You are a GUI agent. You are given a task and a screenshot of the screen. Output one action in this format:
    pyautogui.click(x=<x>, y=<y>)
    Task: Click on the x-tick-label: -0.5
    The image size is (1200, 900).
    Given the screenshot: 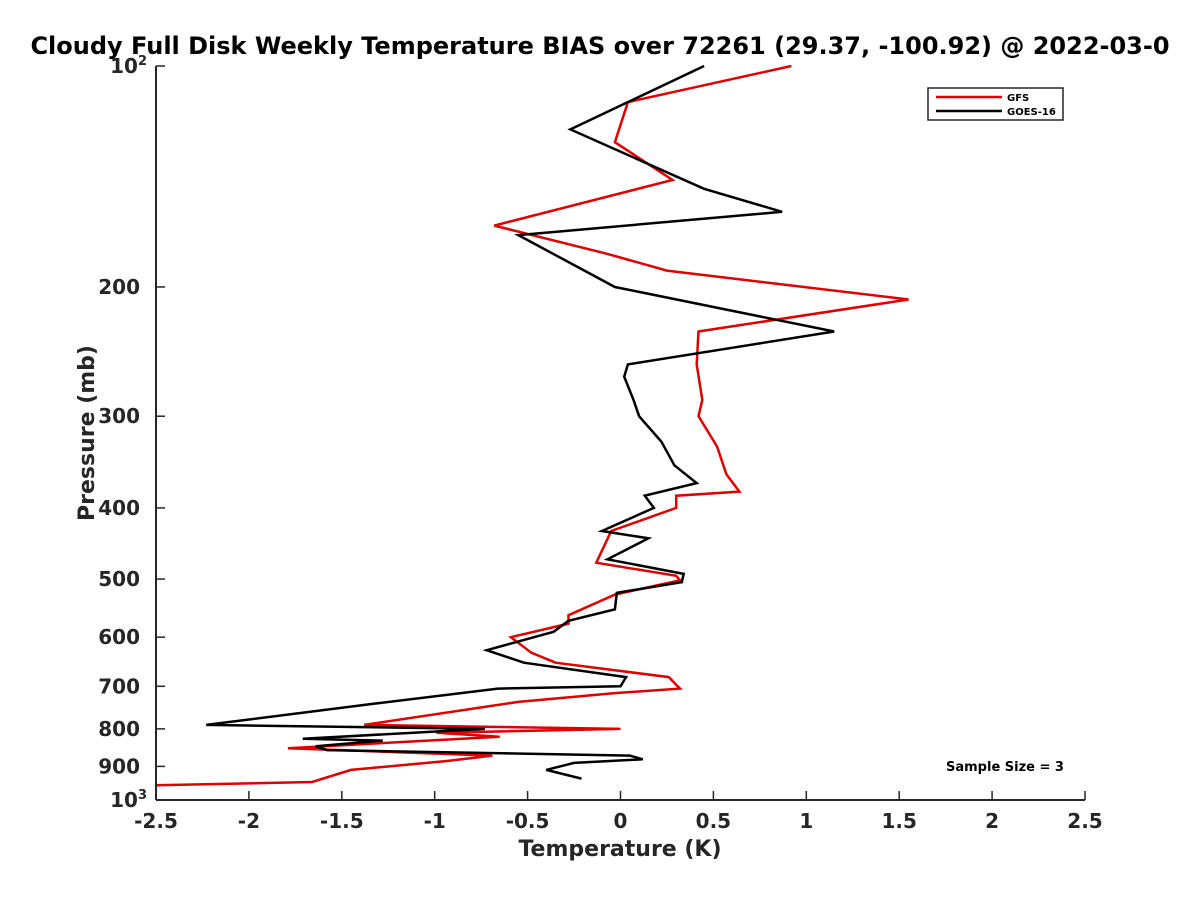 What is the action you would take?
    pyautogui.click(x=528, y=821)
    